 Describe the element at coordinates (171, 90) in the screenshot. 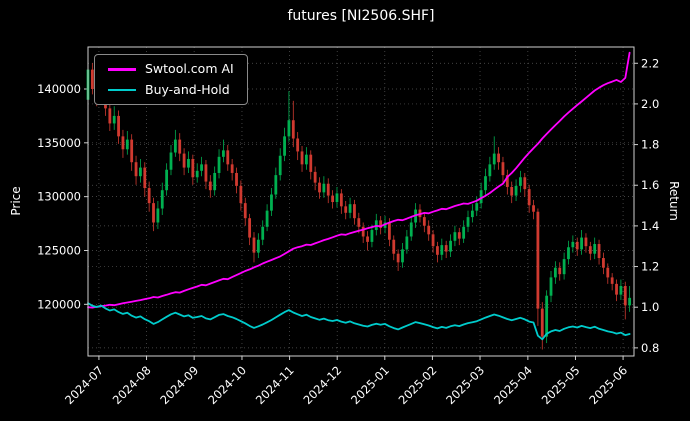

I see `legend-item-buy-and-hold: Buy-and-Hold` at that location.